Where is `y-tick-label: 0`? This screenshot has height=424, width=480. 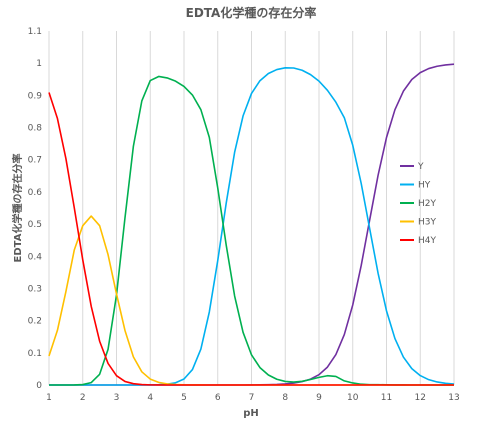 y-tick-label: 0 is located at coordinates (39, 386).